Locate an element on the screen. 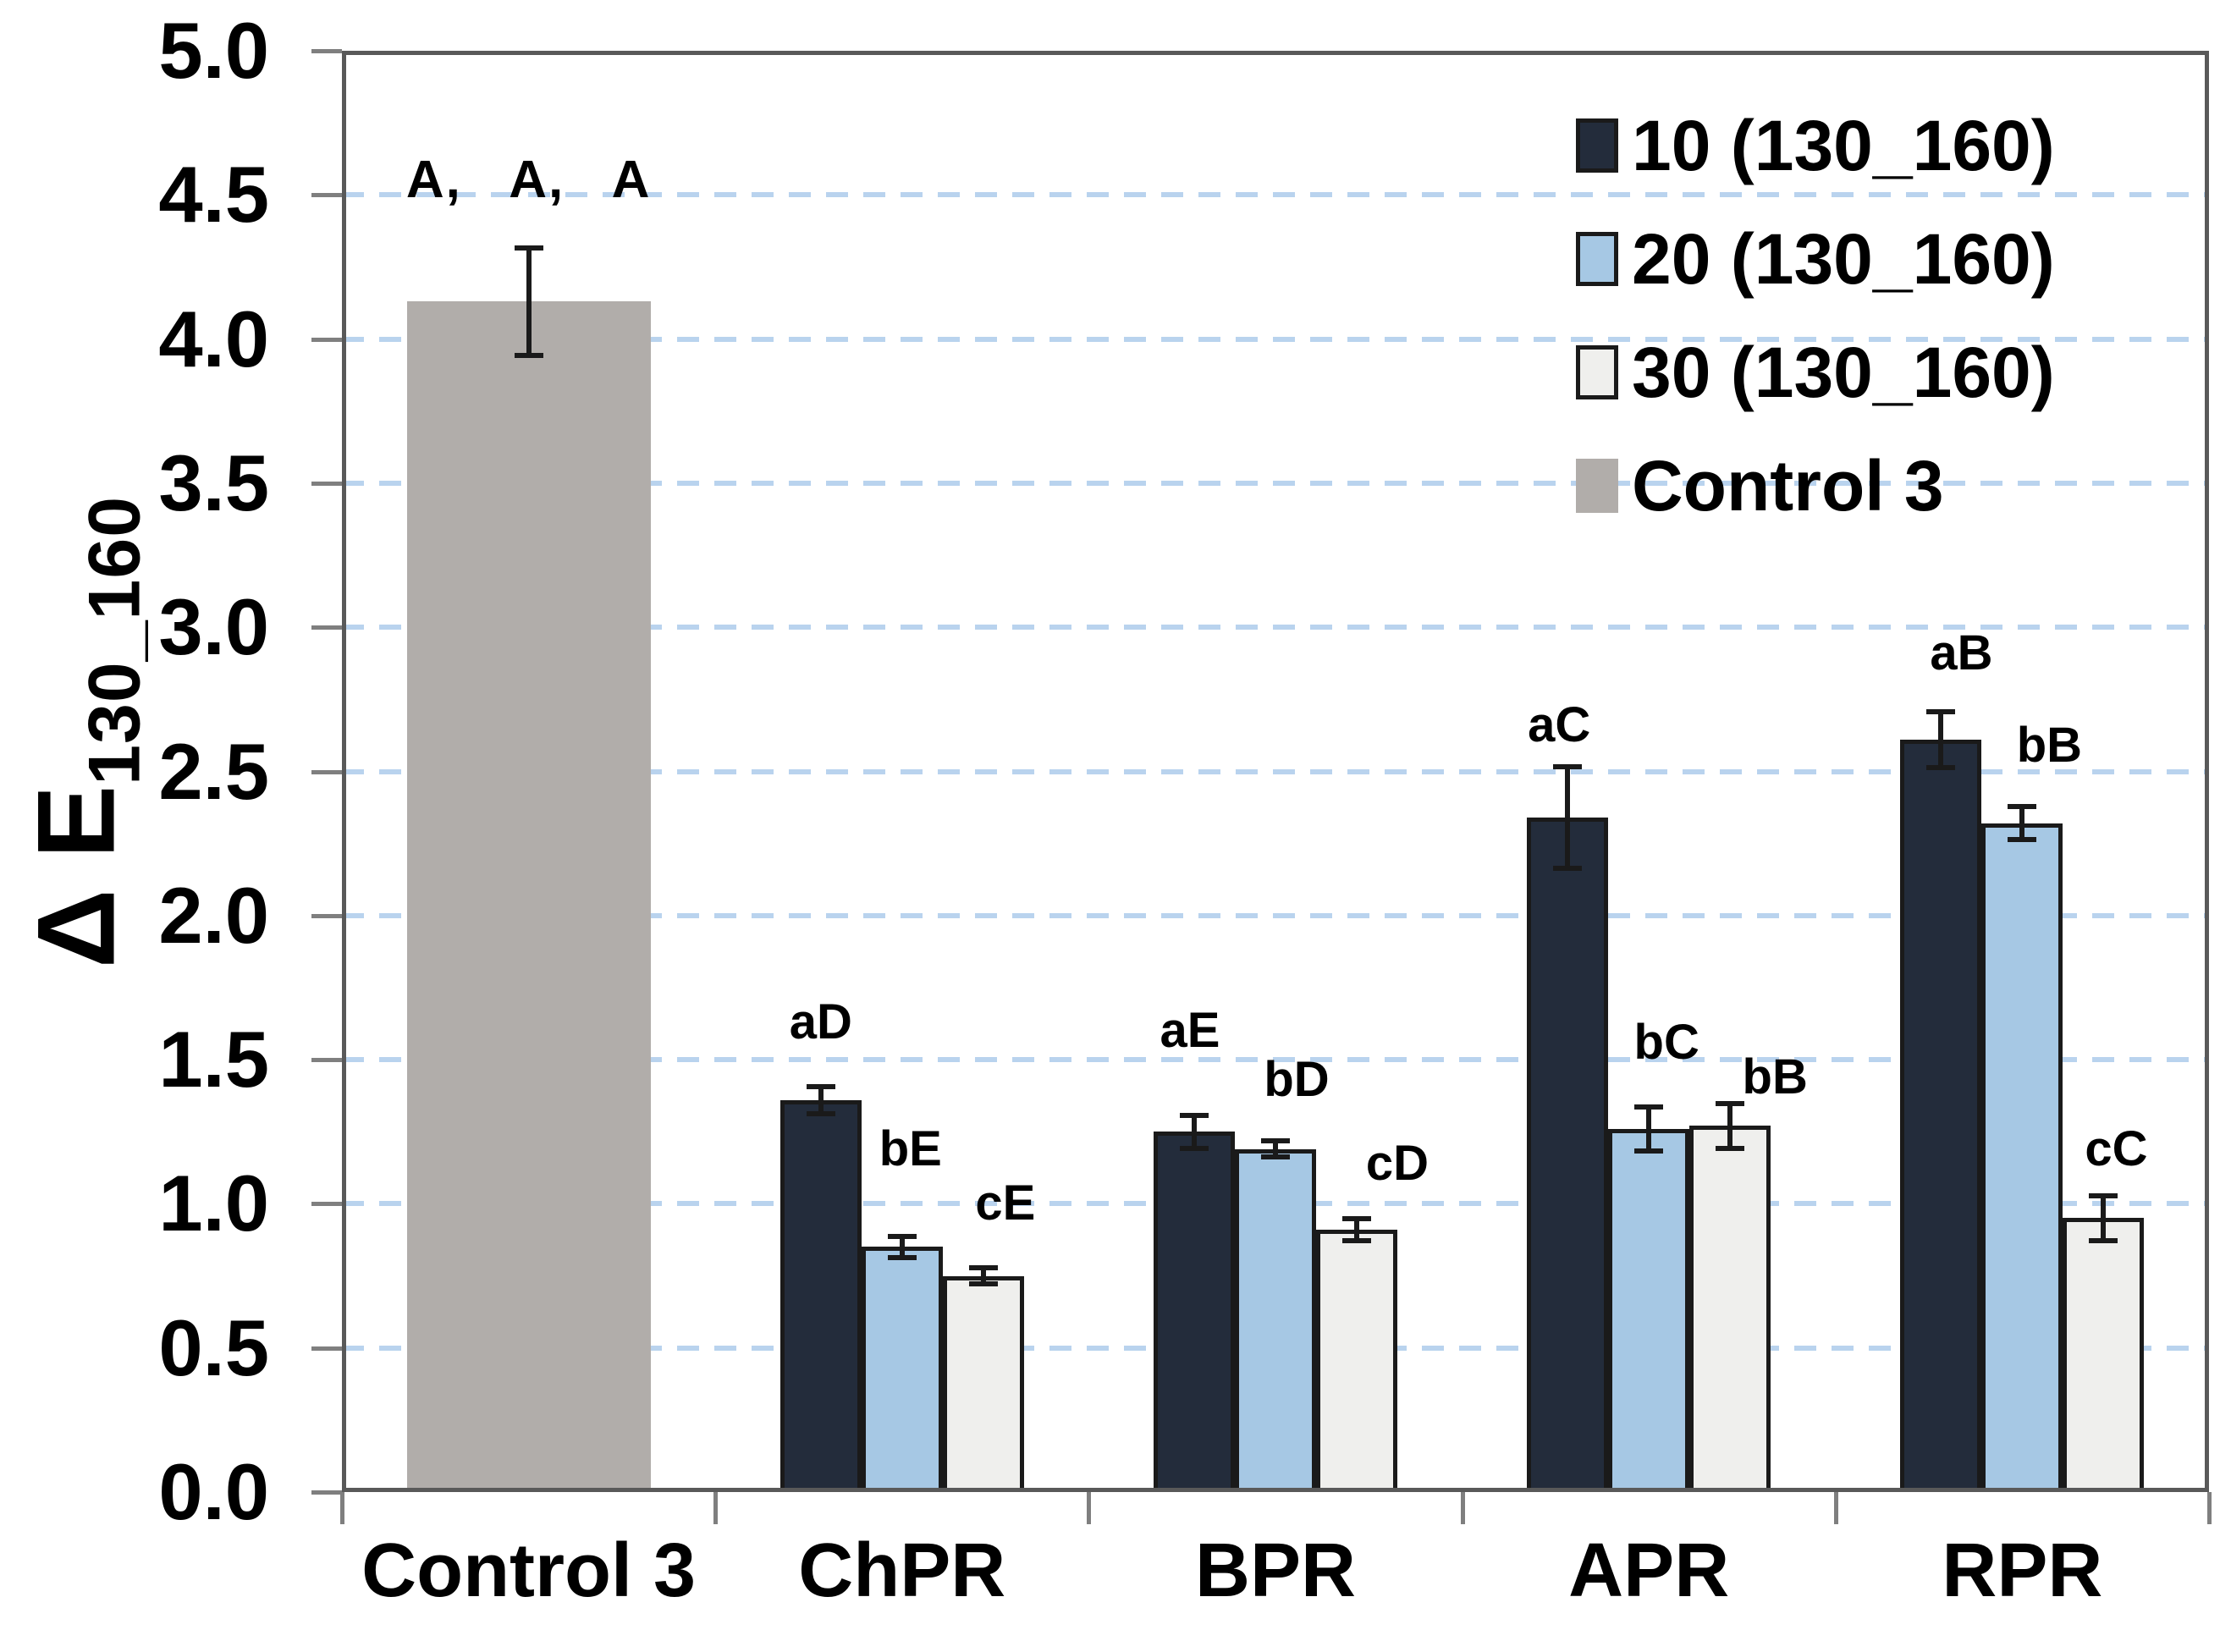 This screenshot has width=2231, height=1652. x-axis-label: Control 3 is located at coordinates (529, 1570).